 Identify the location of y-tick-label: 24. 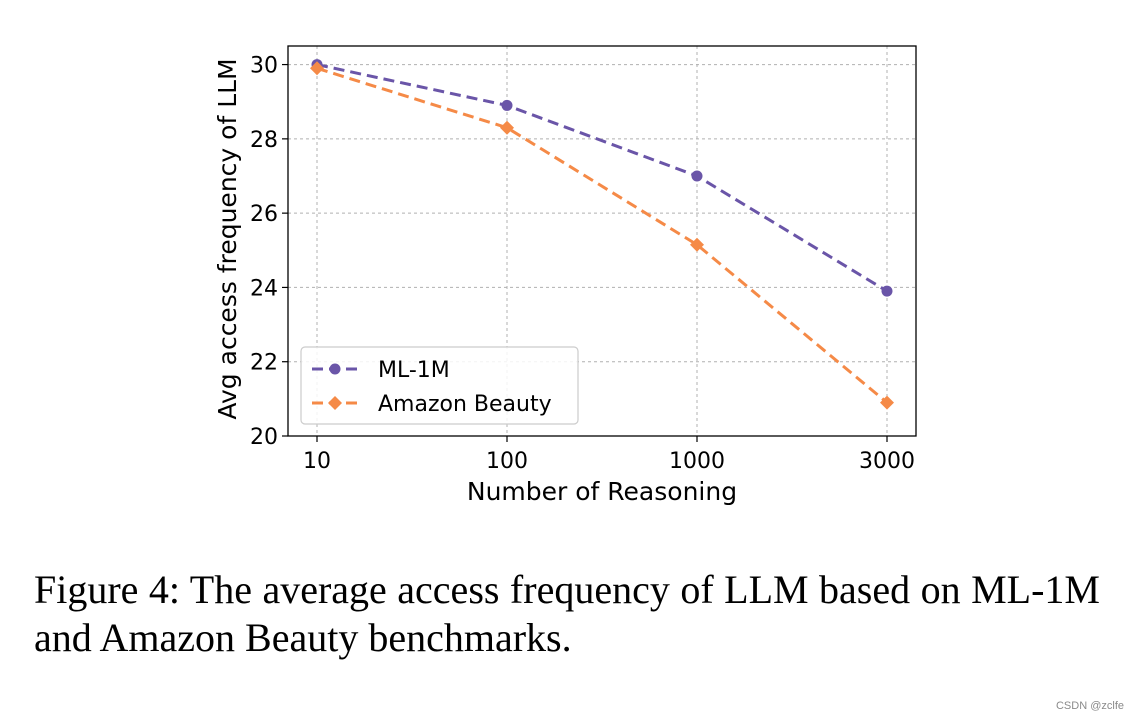
(264, 288).